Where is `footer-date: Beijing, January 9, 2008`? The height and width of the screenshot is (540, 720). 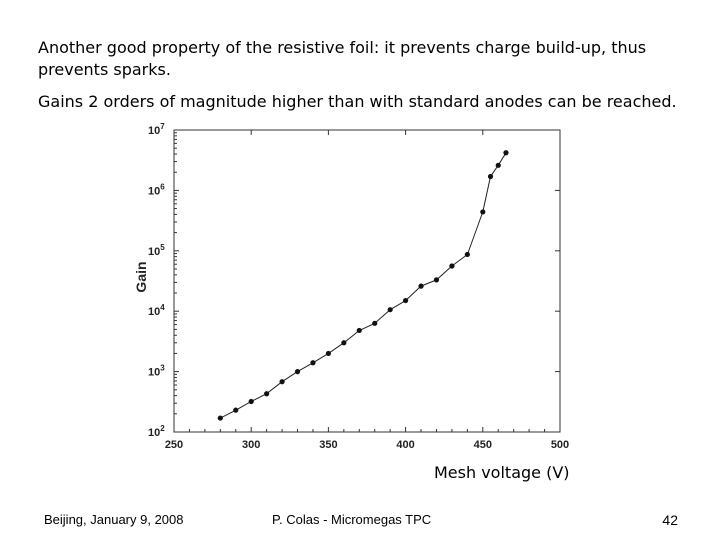 footer-date: Beijing, January 9, 2008 is located at coordinates (114, 519).